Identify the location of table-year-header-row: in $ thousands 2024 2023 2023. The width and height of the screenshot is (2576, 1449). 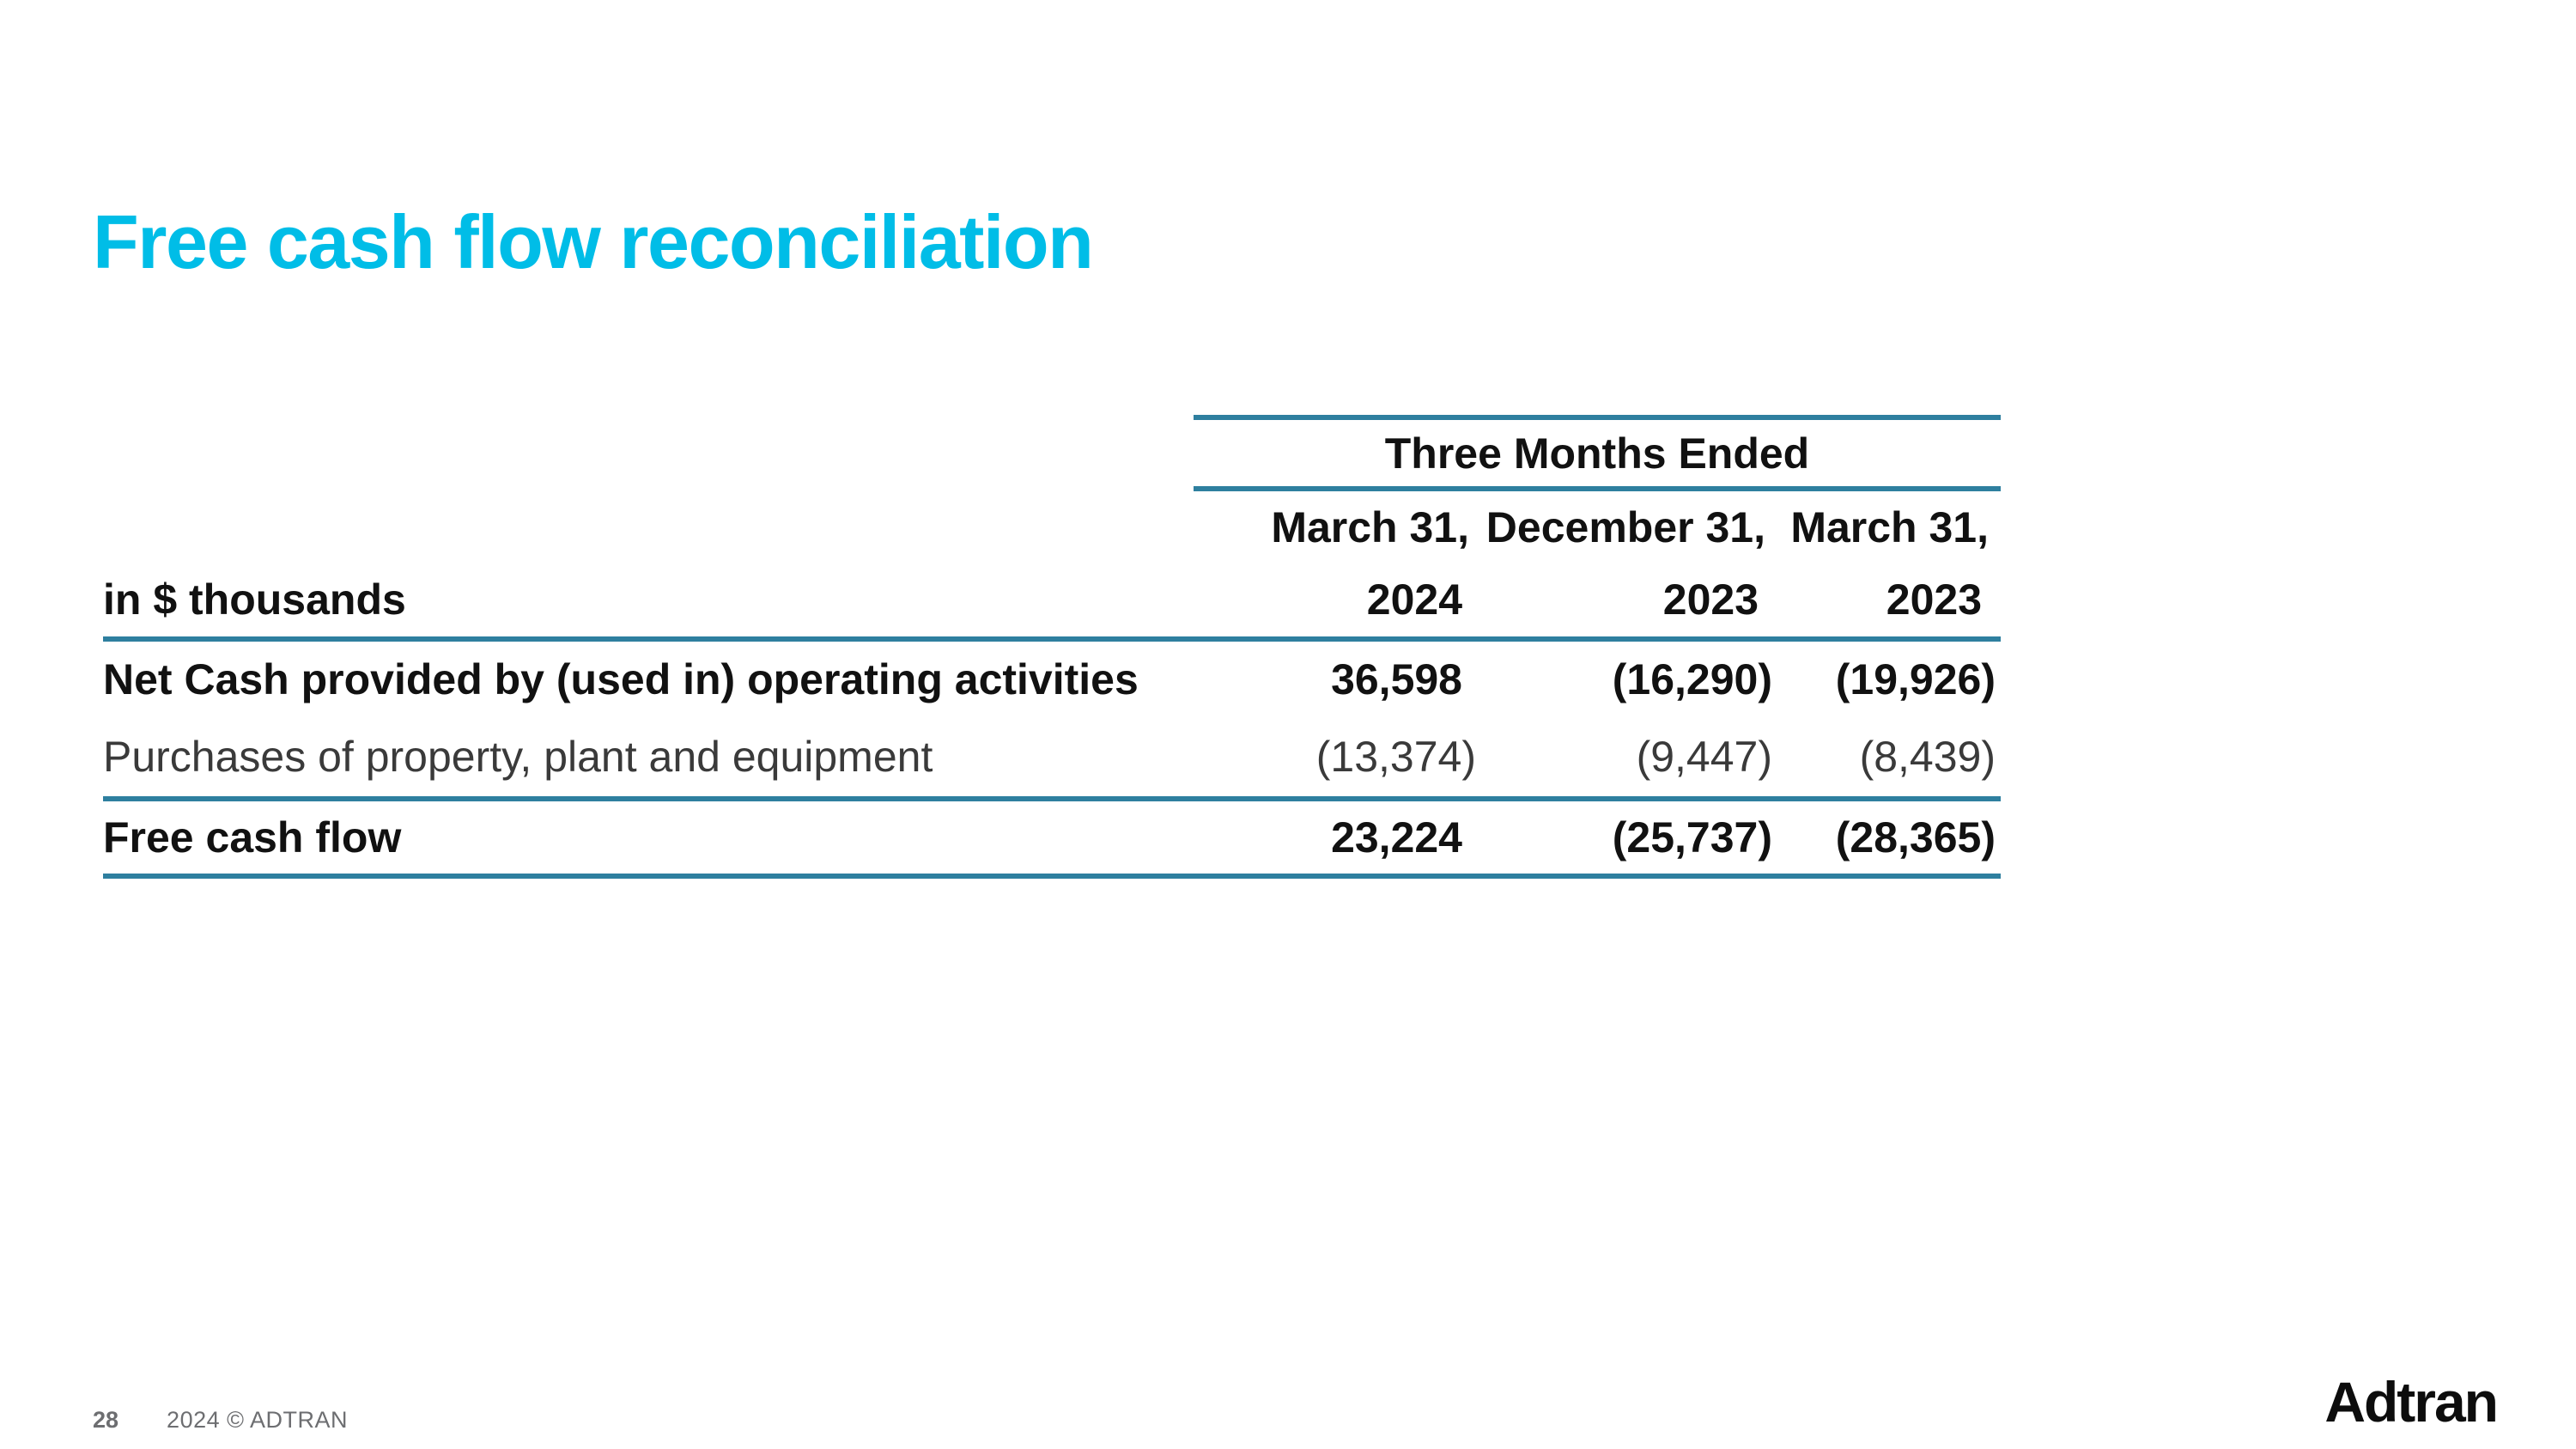
(1052, 599).